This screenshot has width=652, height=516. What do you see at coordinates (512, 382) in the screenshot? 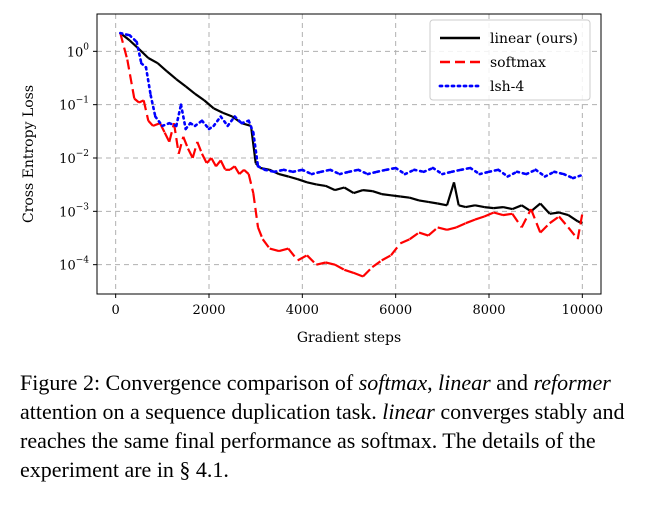
I see `caption-sep2: and` at bounding box center [512, 382].